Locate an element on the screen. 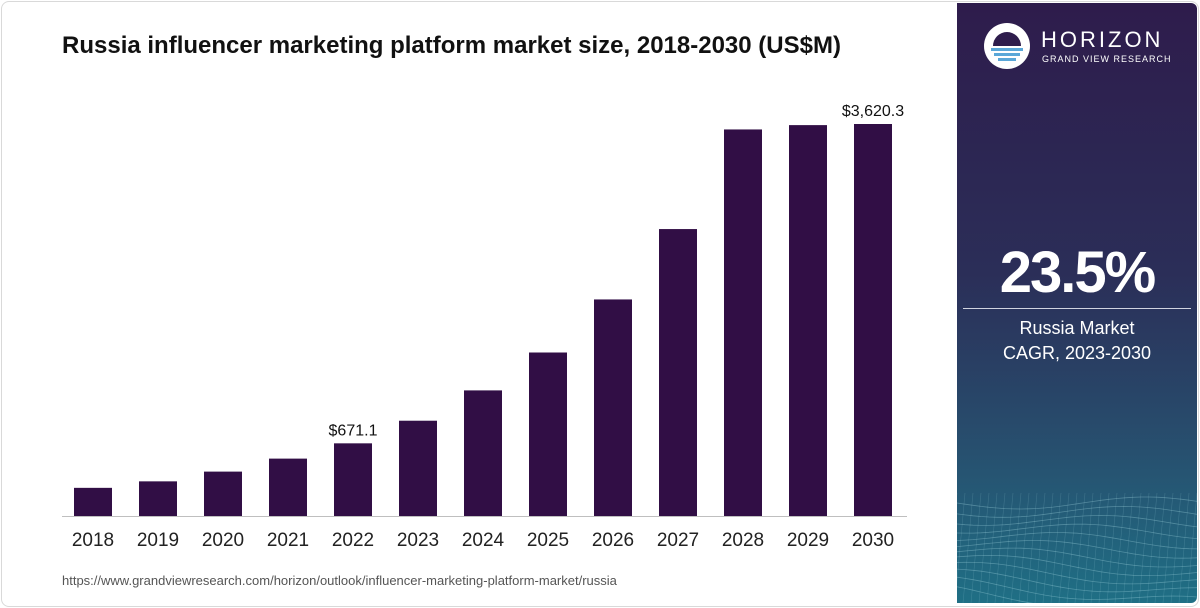 The height and width of the screenshot is (608, 1200). divider is located at coordinates (1077, 308).